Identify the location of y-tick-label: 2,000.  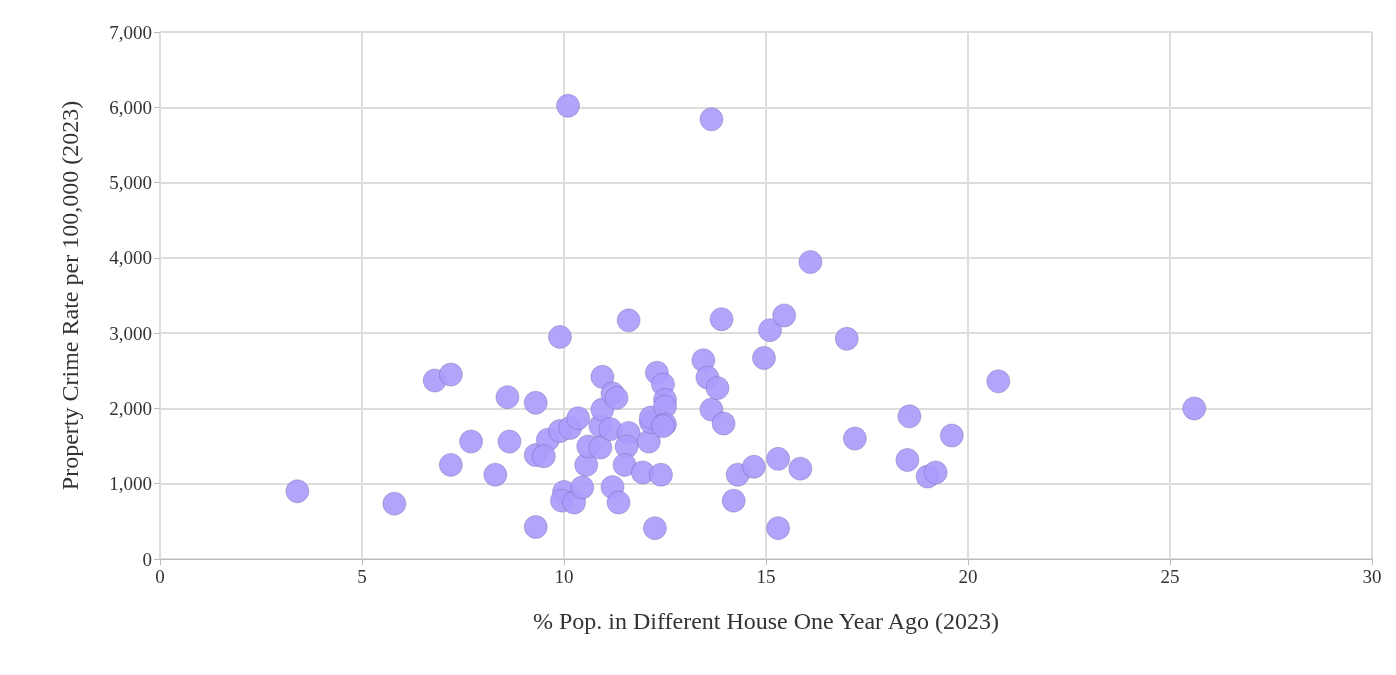
(130, 408).